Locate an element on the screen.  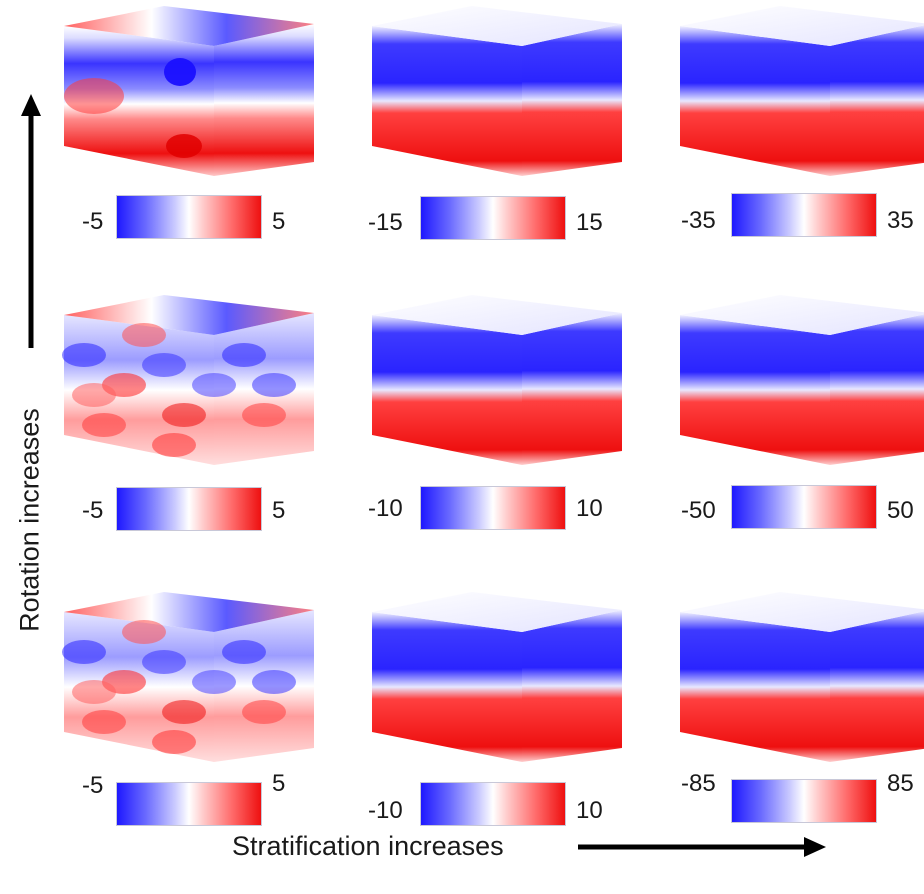
colorbar-max-label: 50 is located at coordinates (900, 510).